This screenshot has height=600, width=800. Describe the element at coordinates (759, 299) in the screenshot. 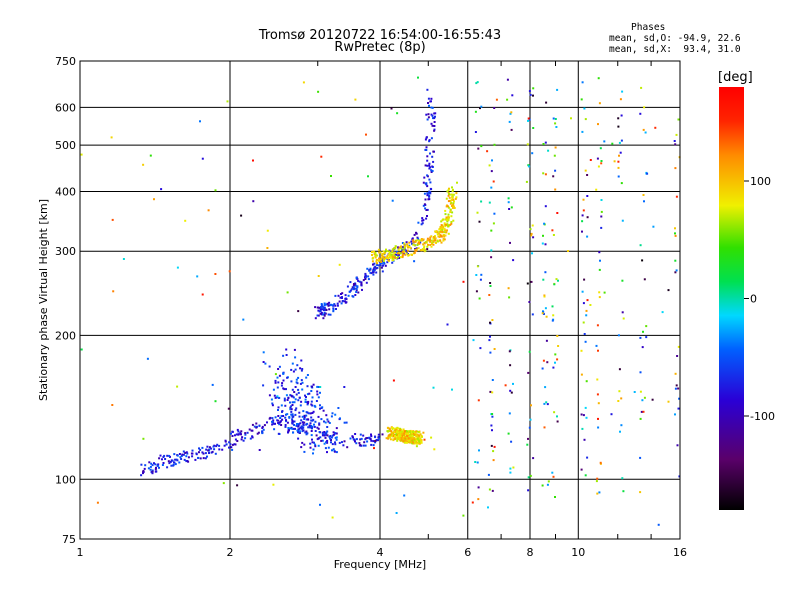

I see `colorbar-ticks: 100 0 -100` at that location.